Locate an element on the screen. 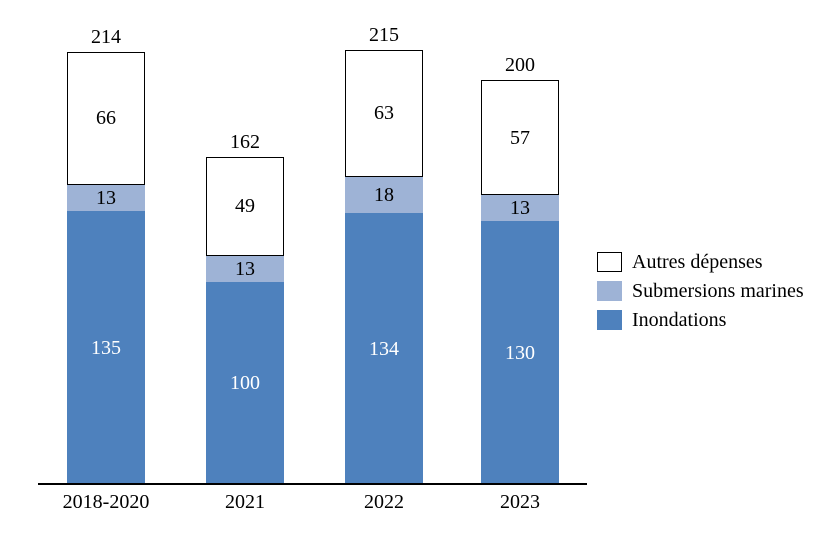  x-axis-line is located at coordinates (312, 484).